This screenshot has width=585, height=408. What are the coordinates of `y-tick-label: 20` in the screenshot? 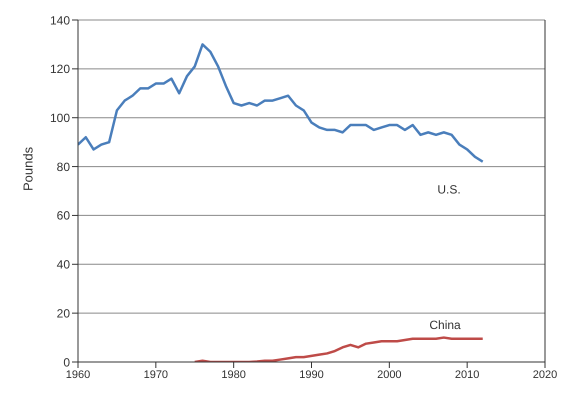 It's located at (63, 313).